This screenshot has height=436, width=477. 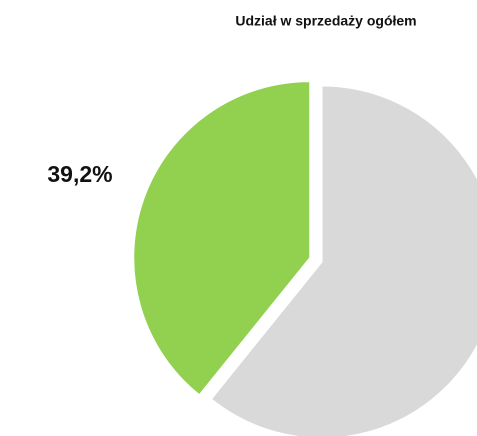 I want to click on data-label: 39,2%, so click(x=79, y=174).